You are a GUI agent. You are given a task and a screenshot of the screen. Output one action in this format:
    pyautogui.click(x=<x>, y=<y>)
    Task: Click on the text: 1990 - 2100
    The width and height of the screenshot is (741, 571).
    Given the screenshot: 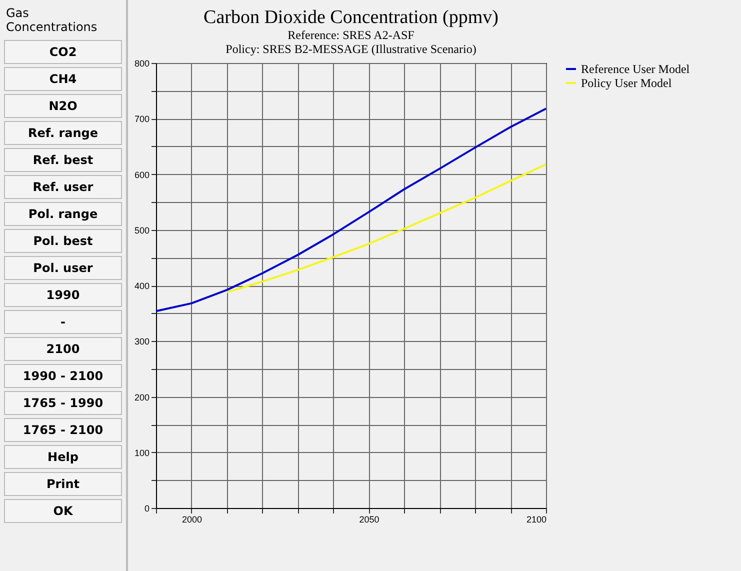 What is the action you would take?
    pyautogui.click(x=63, y=376)
    